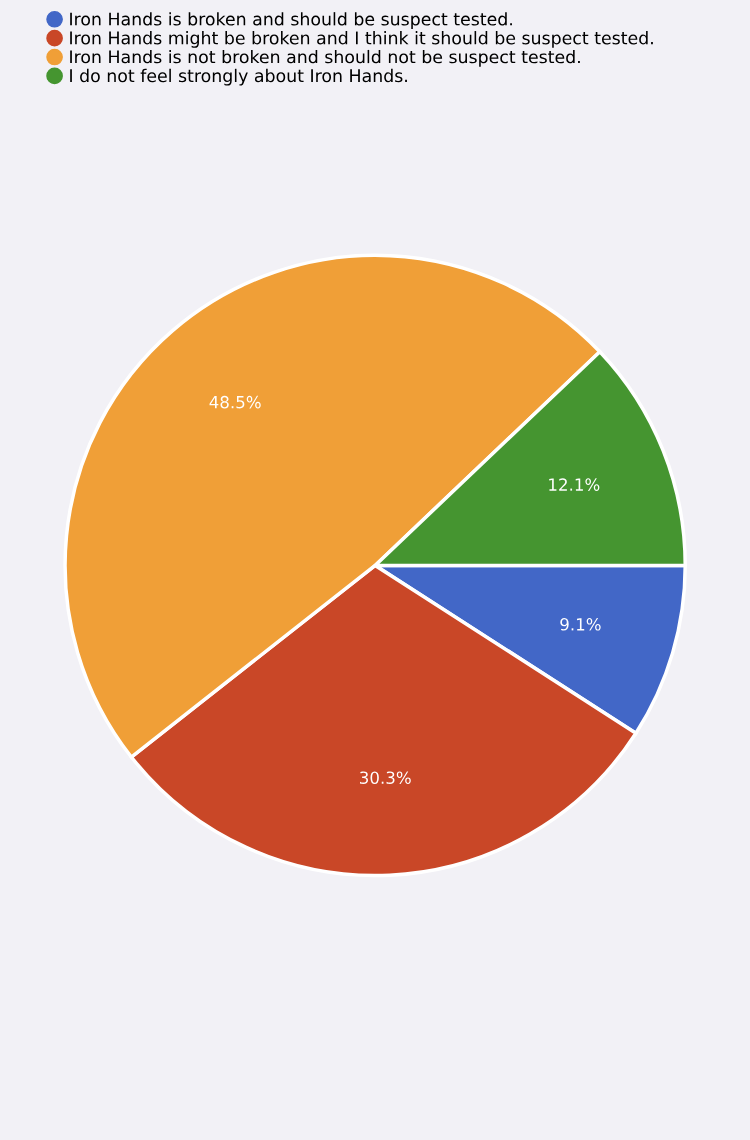  Describe the element at coordinates (325, 58) in the screenshot. I see `legend-label: Iron Hands is not broken and should not be suspect tested.` at that location.